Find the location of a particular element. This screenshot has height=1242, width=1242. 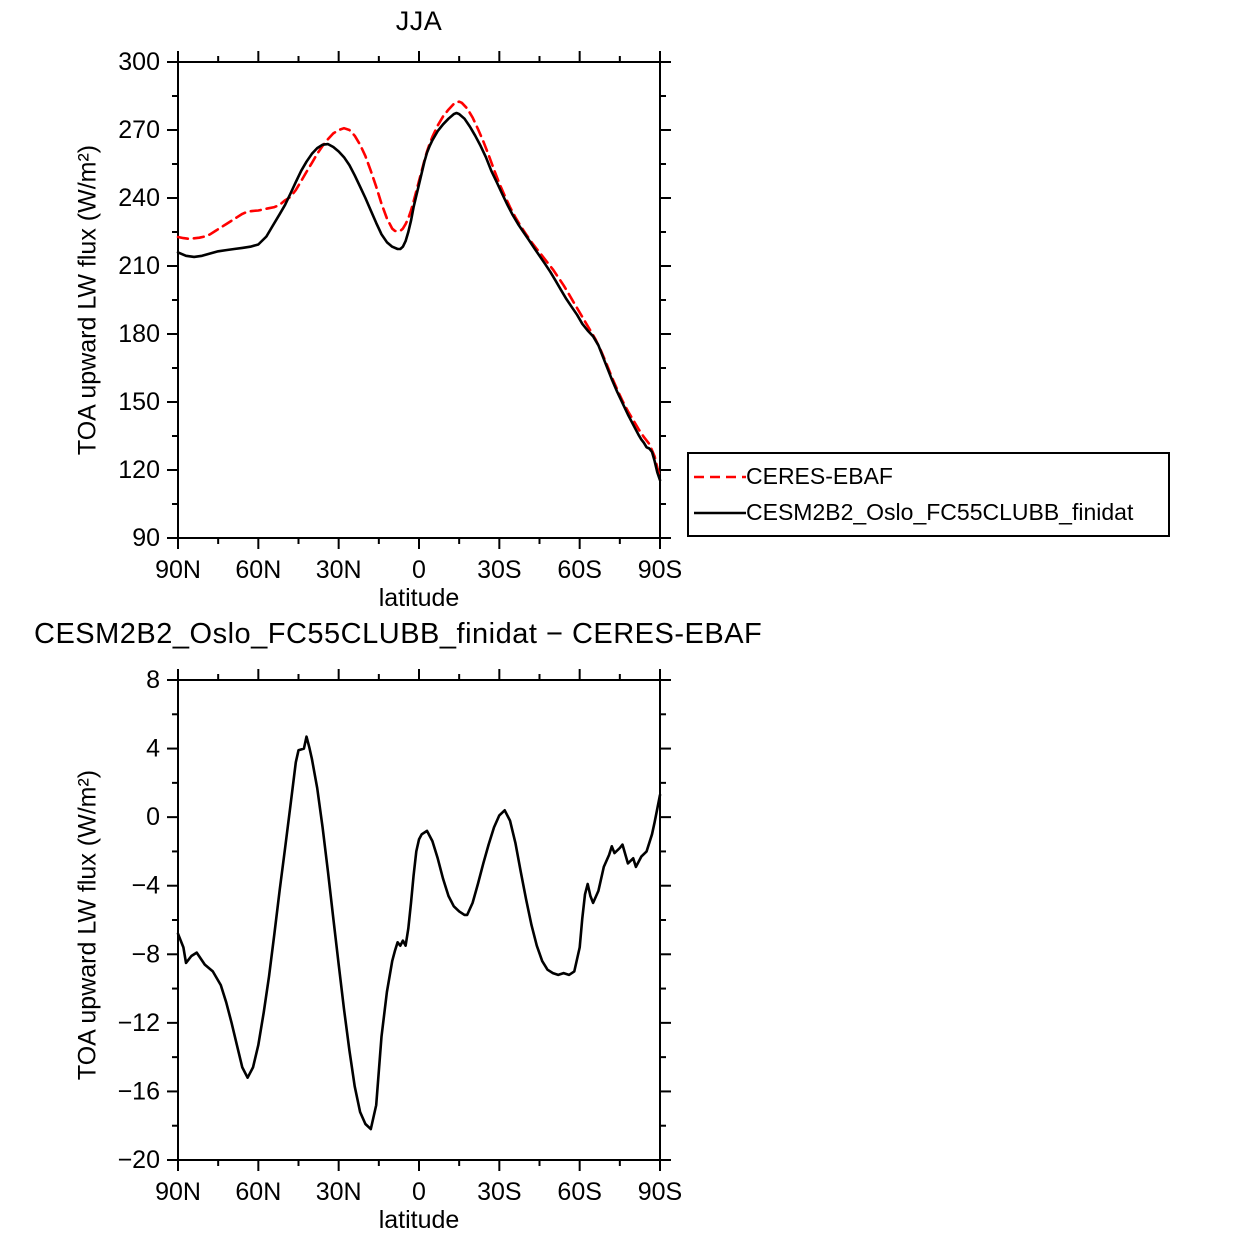

series-line-difference is located at coordinates (419, 933).